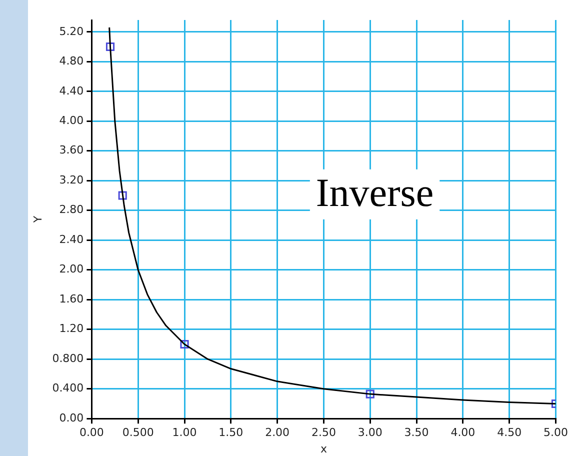 This screenshot has height=456, width=571. Describe the element at coordinates (37, 220) in the screenshot. I see `y-axis-title: Y` at that location.